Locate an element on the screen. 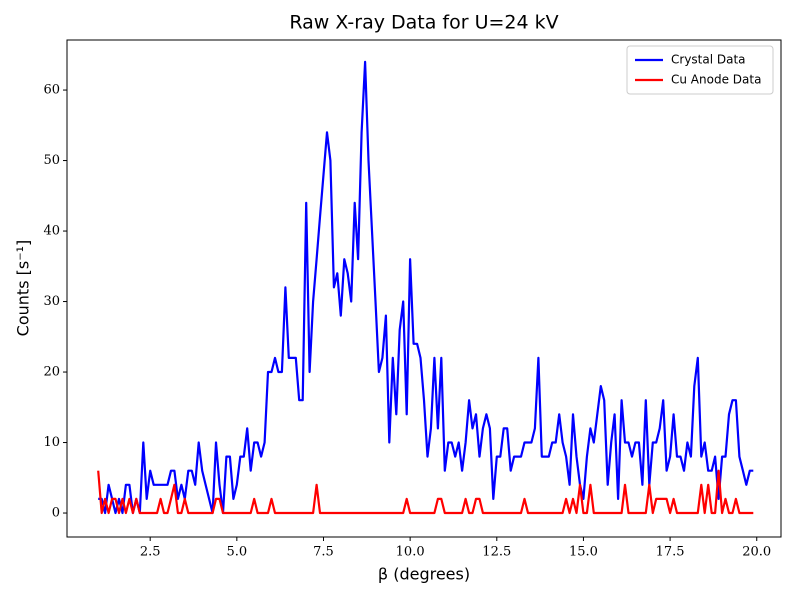  legend-label: Crystal Data is located at coordinates (708, 60).